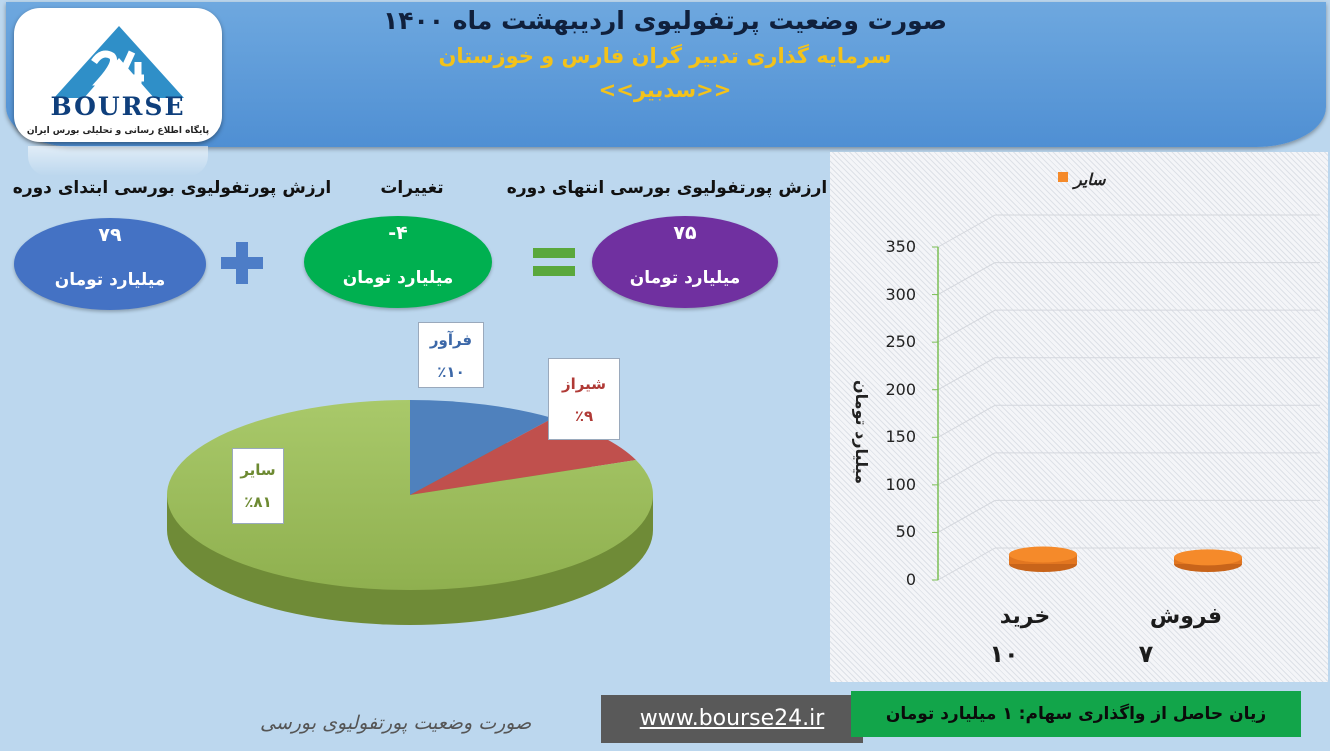  What do you see at coordinates (398, 233) in the screenshot?
I see `change-value: -۴` at bounding box center [398, 233].